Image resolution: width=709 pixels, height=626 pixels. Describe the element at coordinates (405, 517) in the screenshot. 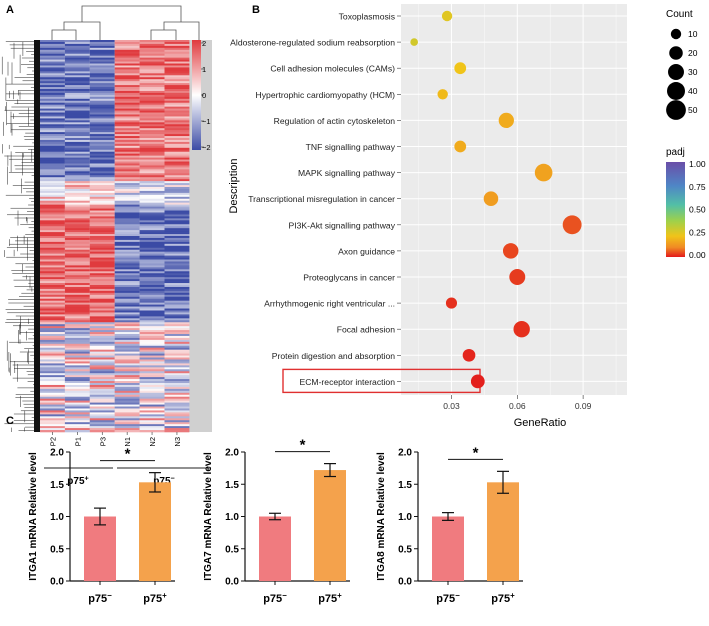

I see `y-tick-label: 1.0` at that location.